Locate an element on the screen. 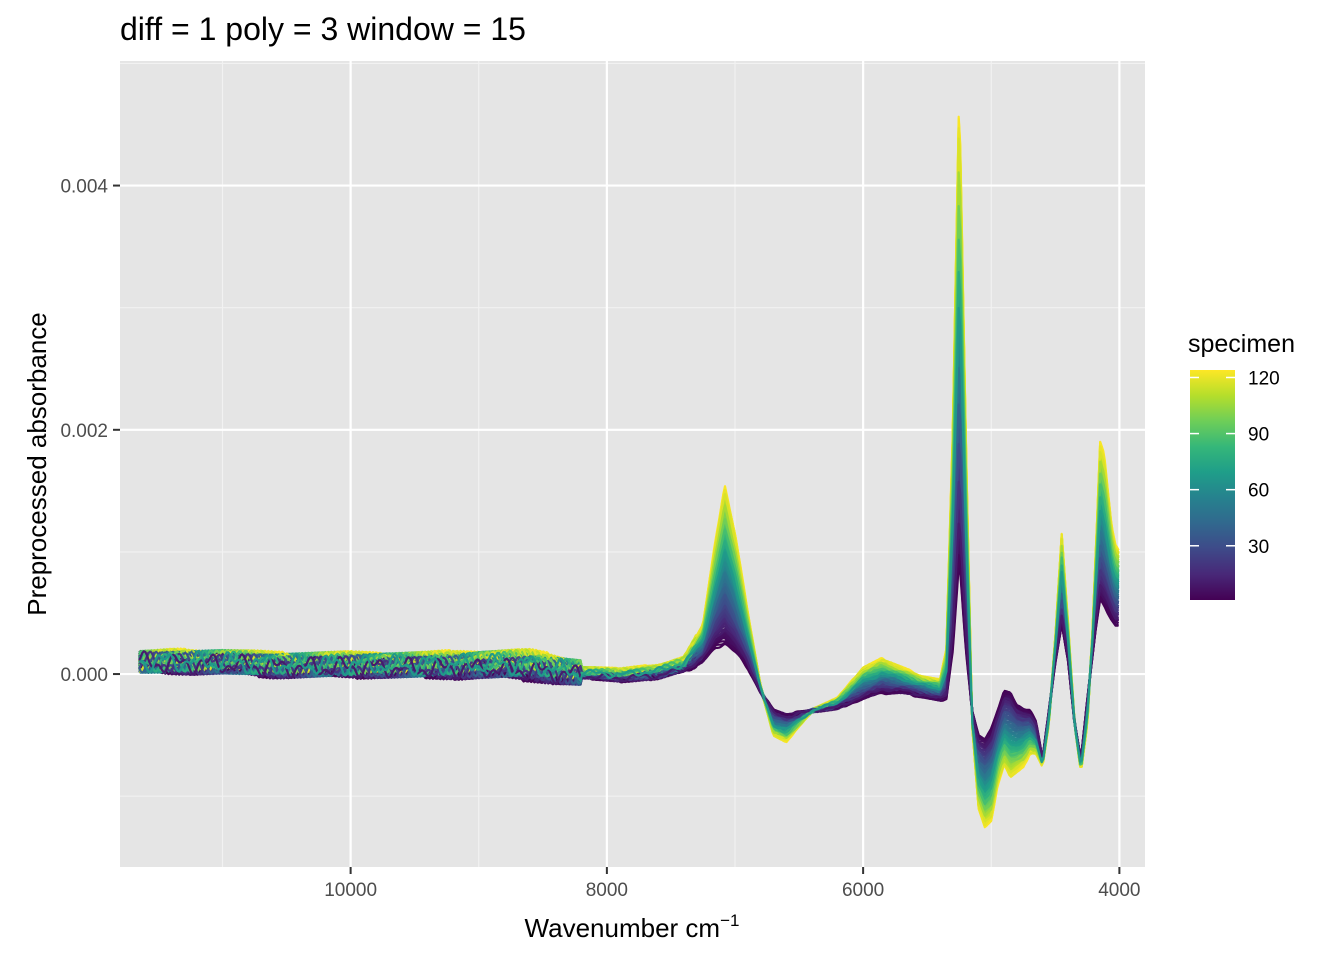 The height and width of the screenshot is (960, 1344). colorbar-tick-label: 60 is located at coordinates (1258, 491).